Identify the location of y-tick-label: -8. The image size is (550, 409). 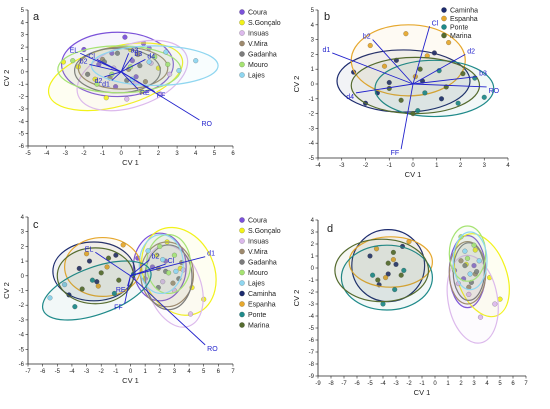
(312, 365).